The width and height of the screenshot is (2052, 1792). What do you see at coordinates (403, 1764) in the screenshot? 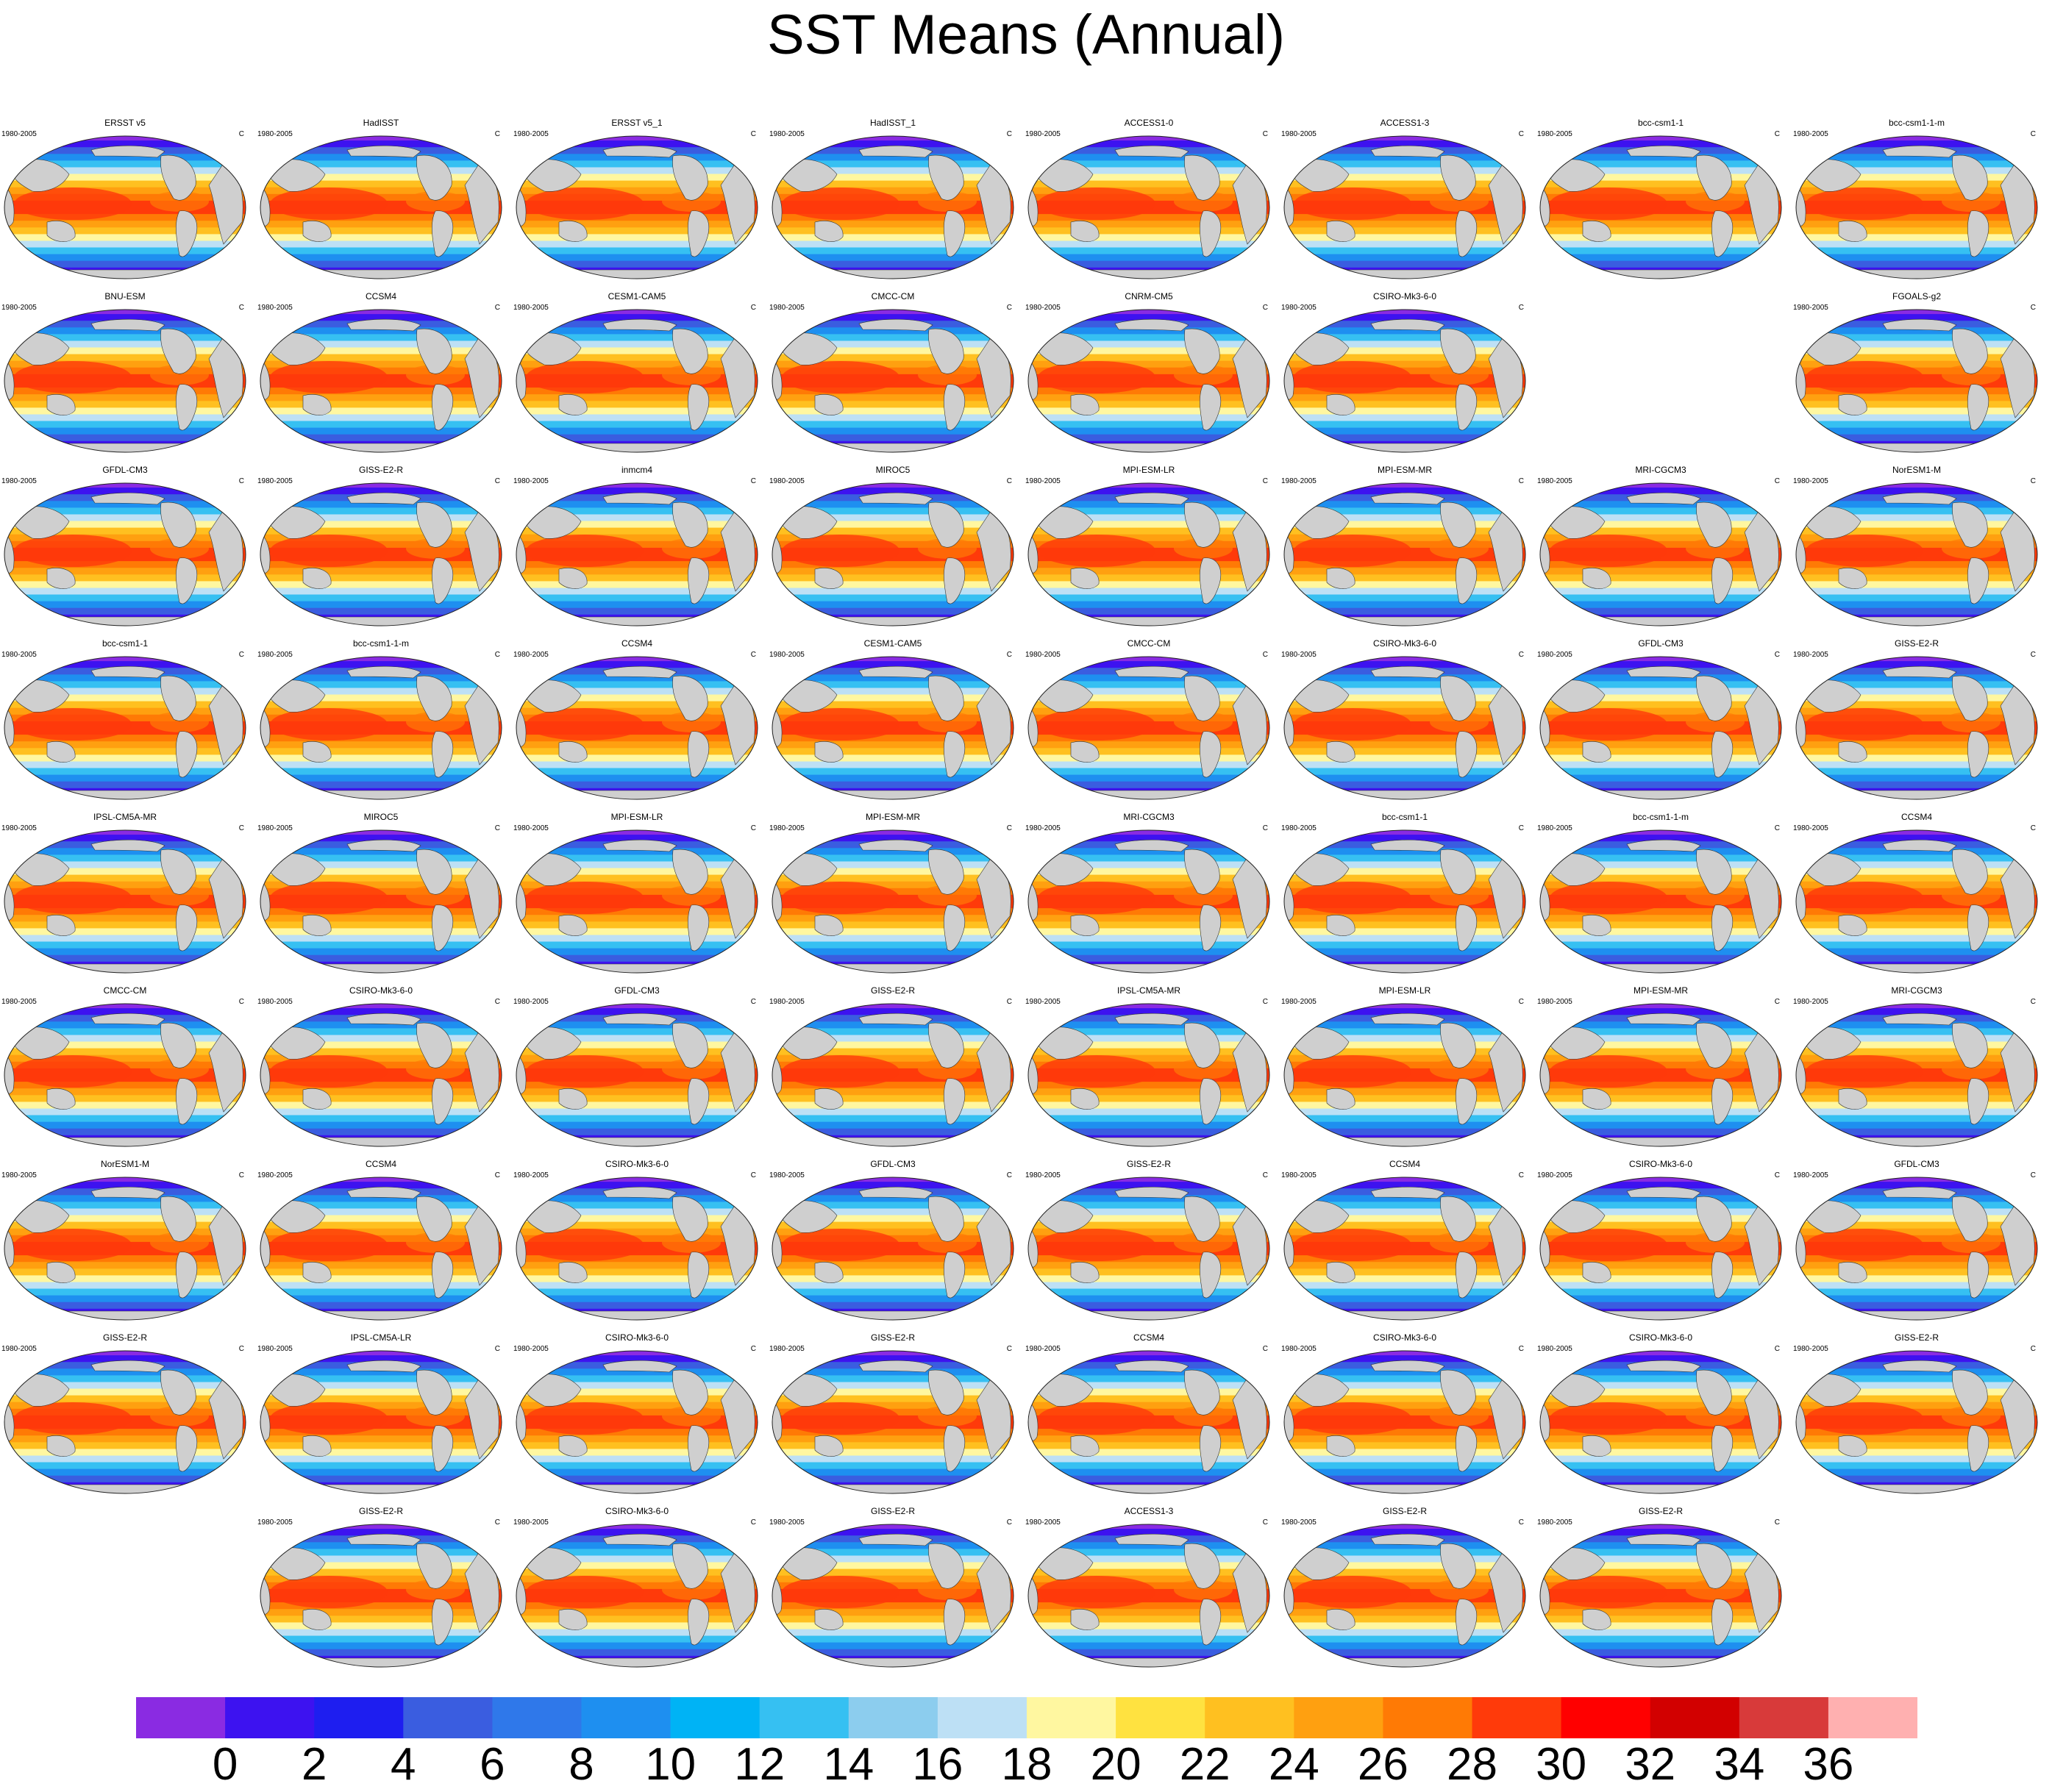
I see `colorbar-tick-label: 4` at bounding box center [403, 1764].